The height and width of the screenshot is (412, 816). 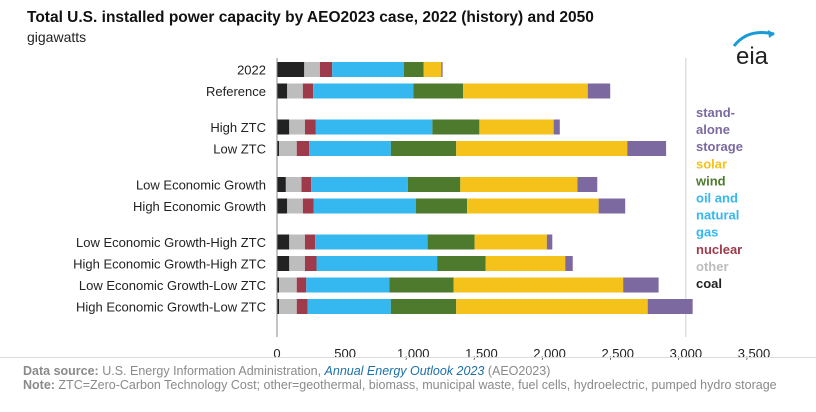 I want to click on x-tick-label-4: 2,000, so click(x=549, y=353).